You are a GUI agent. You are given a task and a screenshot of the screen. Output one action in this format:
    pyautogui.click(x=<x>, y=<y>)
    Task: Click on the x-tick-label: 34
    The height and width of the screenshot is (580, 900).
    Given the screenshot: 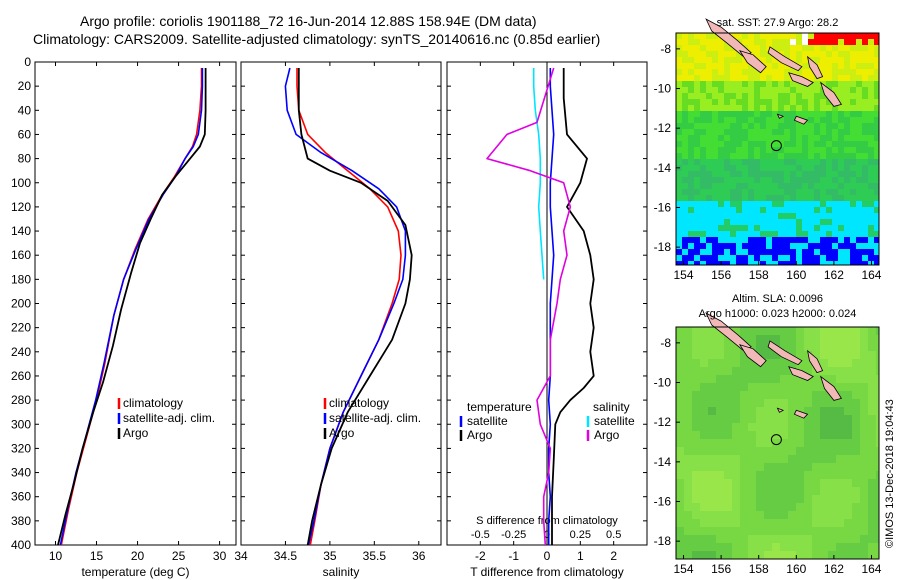 What is the action you would take?
    pyautogui.click(x=241, y=556)
    